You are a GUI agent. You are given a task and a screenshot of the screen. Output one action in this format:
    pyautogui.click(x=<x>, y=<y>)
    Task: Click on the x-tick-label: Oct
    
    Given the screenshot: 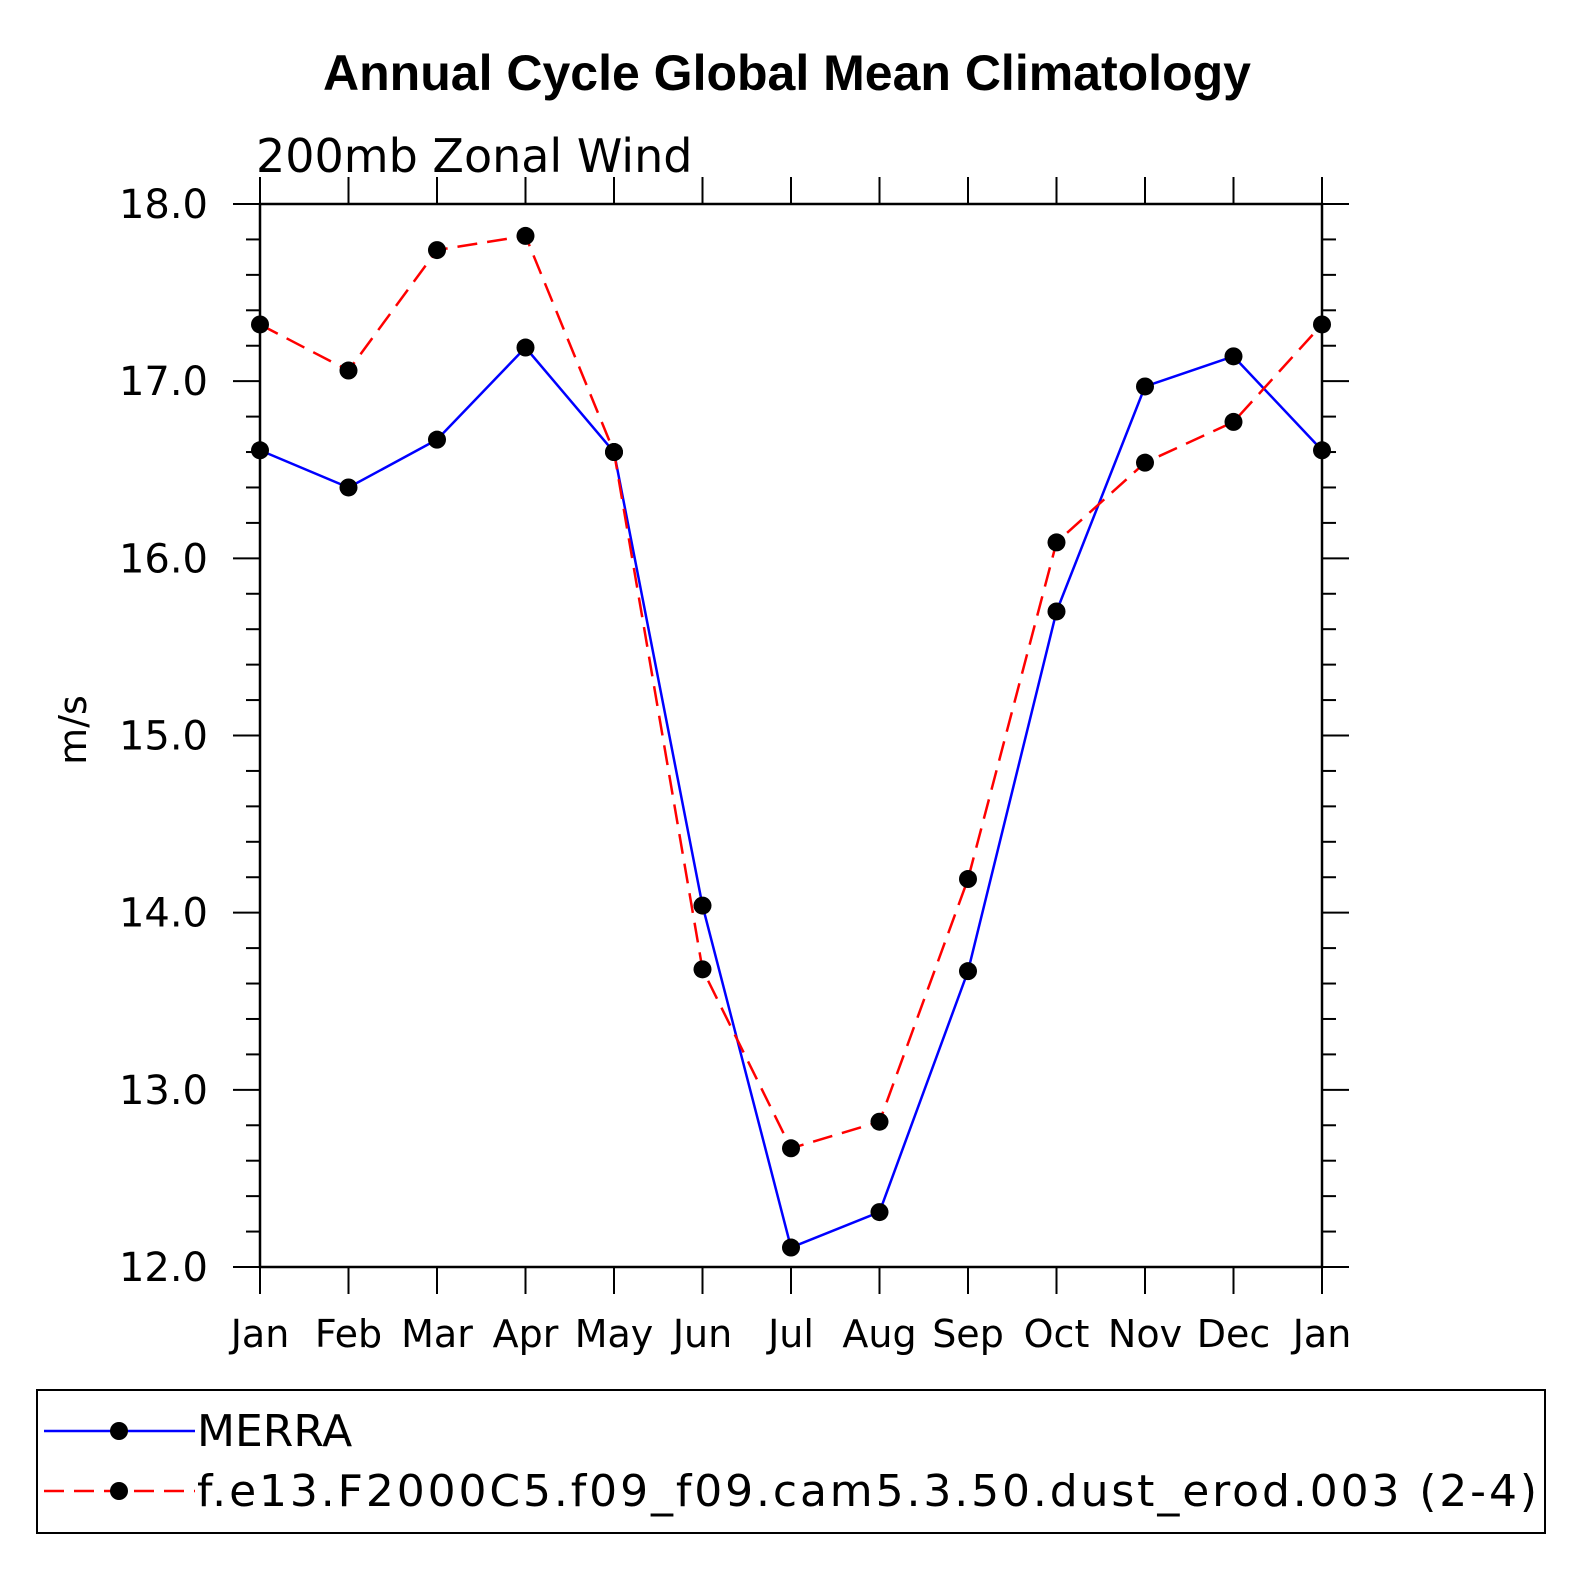 What is the action you would take?
    pyautogui.click(x=1057, y=1334)
    